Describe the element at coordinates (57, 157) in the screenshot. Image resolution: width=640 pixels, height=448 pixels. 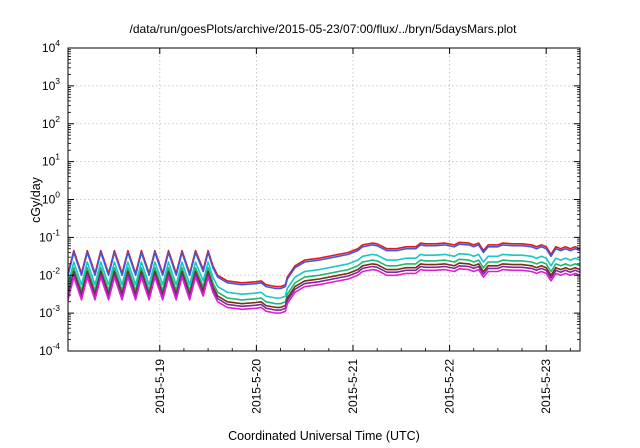
I see `y-tick-exponent: 1` at that location.